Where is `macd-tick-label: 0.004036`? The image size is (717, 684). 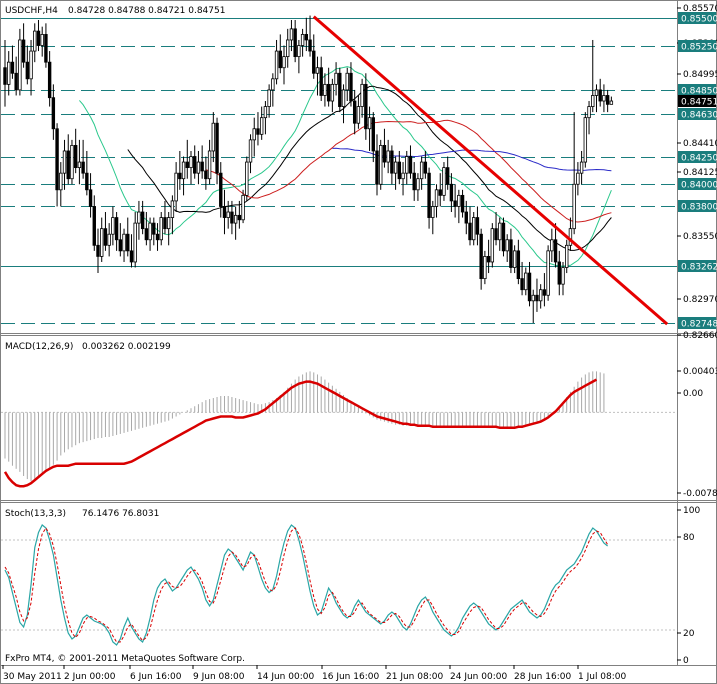 macd-tick-label: 0.004036 is located at coordinates (700, 372).